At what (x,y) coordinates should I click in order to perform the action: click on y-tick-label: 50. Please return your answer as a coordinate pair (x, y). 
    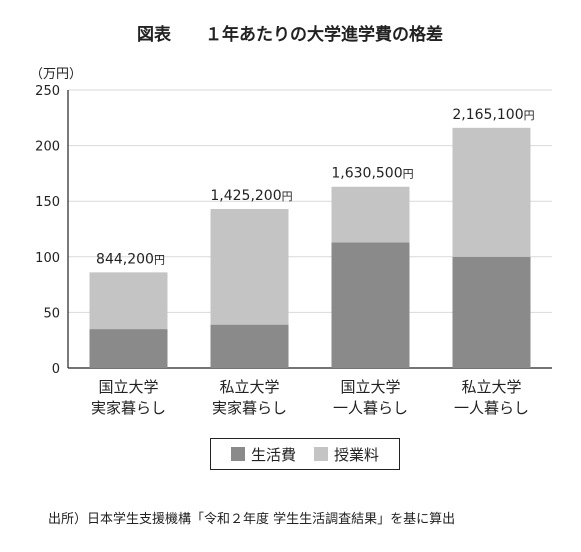
    Looking at the image, I should click on (51, 313).